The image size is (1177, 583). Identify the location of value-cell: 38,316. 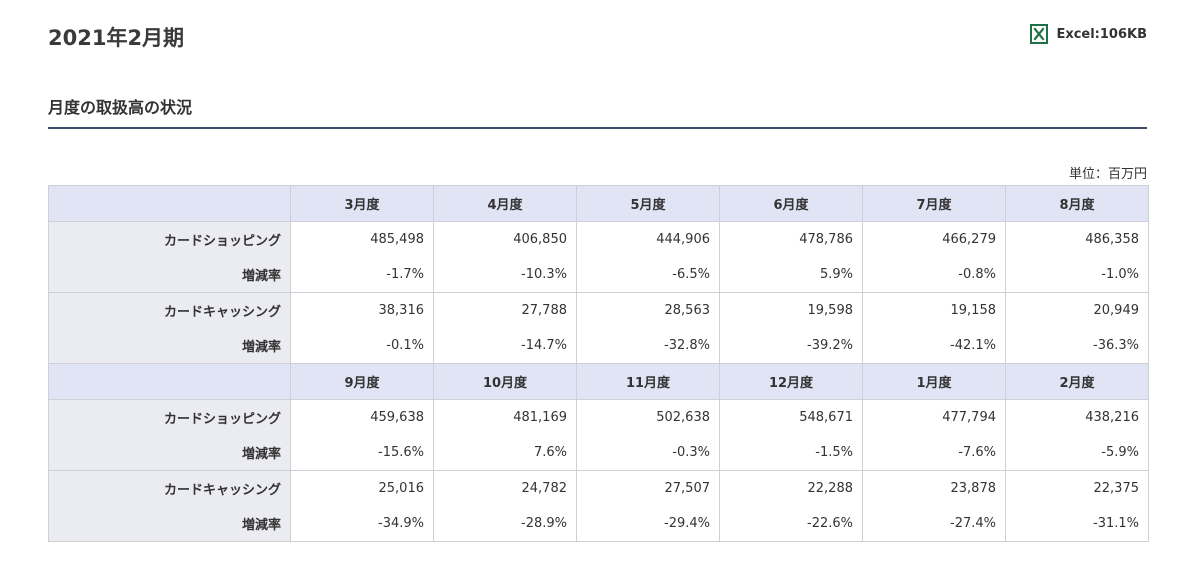
(362, 310).